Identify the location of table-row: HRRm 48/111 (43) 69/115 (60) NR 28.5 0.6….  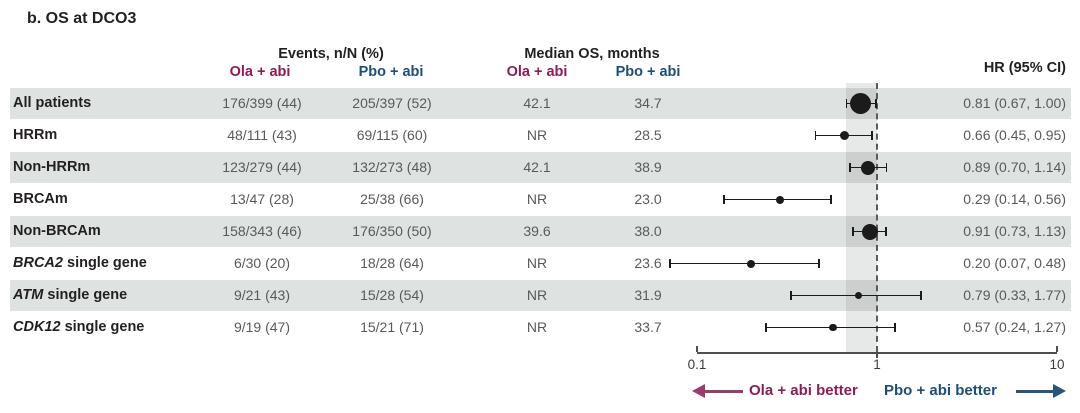
(540, 135).